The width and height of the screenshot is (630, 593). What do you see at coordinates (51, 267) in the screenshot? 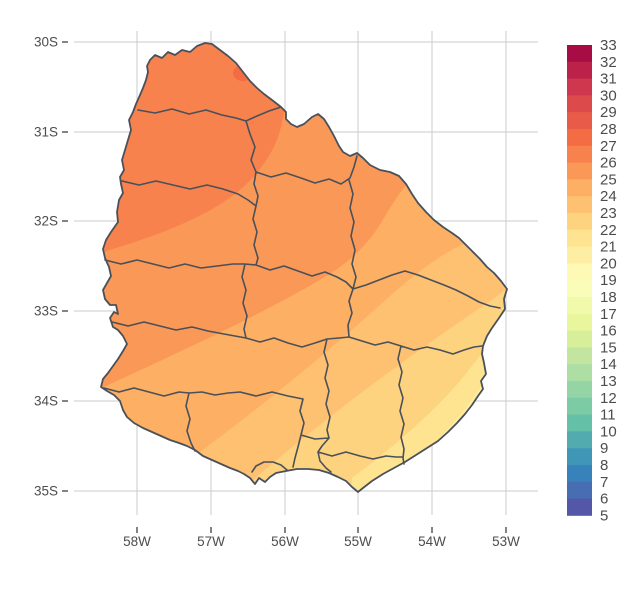
I see `y-axis: 30S 31S 32S 33S 34S 35S` at bounding box center [51, 267].